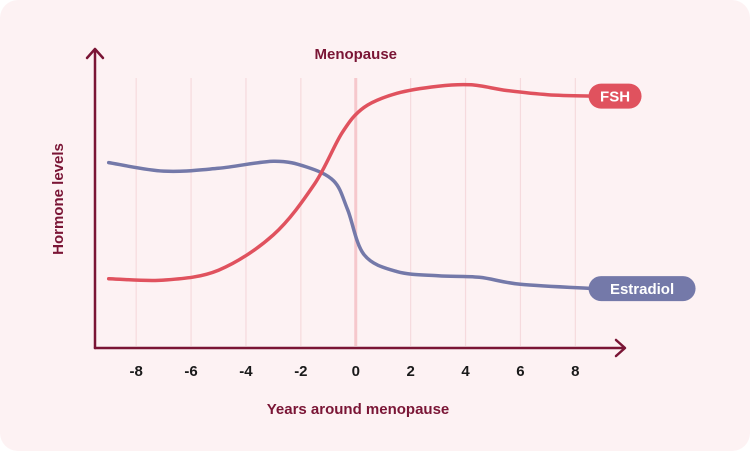 The image size is (750, 451). I want to click on x-tick-labels: -8 -6 -4 -2 0 2 4 6 8, so click(355, 371).